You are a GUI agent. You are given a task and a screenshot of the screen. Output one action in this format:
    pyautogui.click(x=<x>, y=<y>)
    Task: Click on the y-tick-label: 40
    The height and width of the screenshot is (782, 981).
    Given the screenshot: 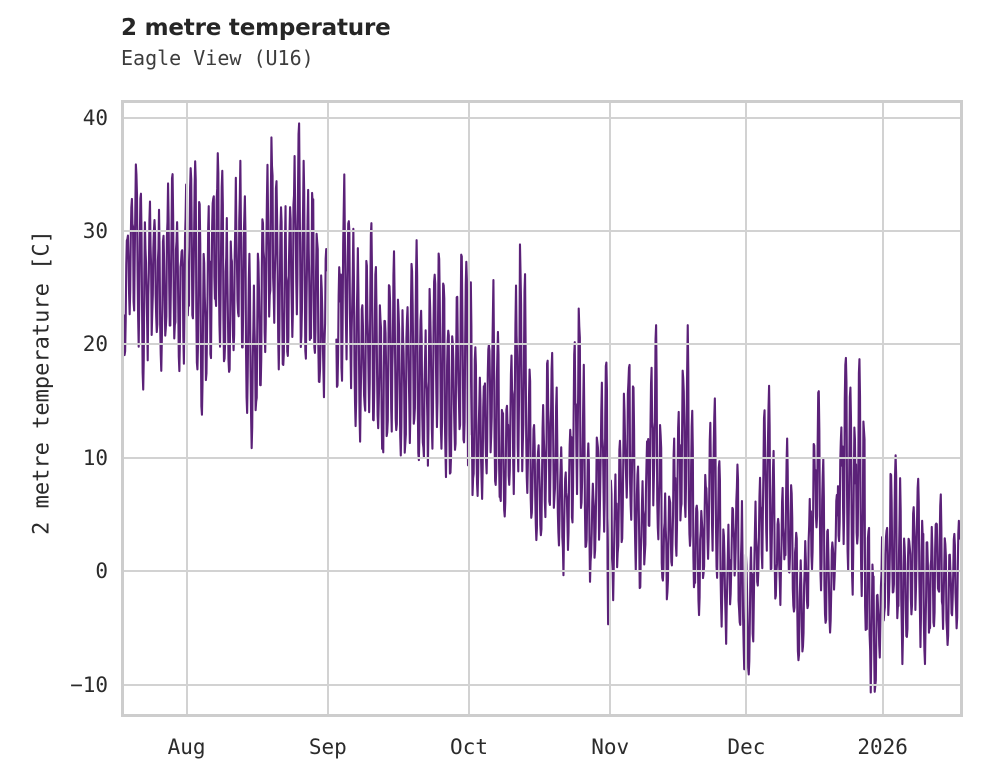 What is the action you would take?
    pyautogui.click(x=95, y=117)
    